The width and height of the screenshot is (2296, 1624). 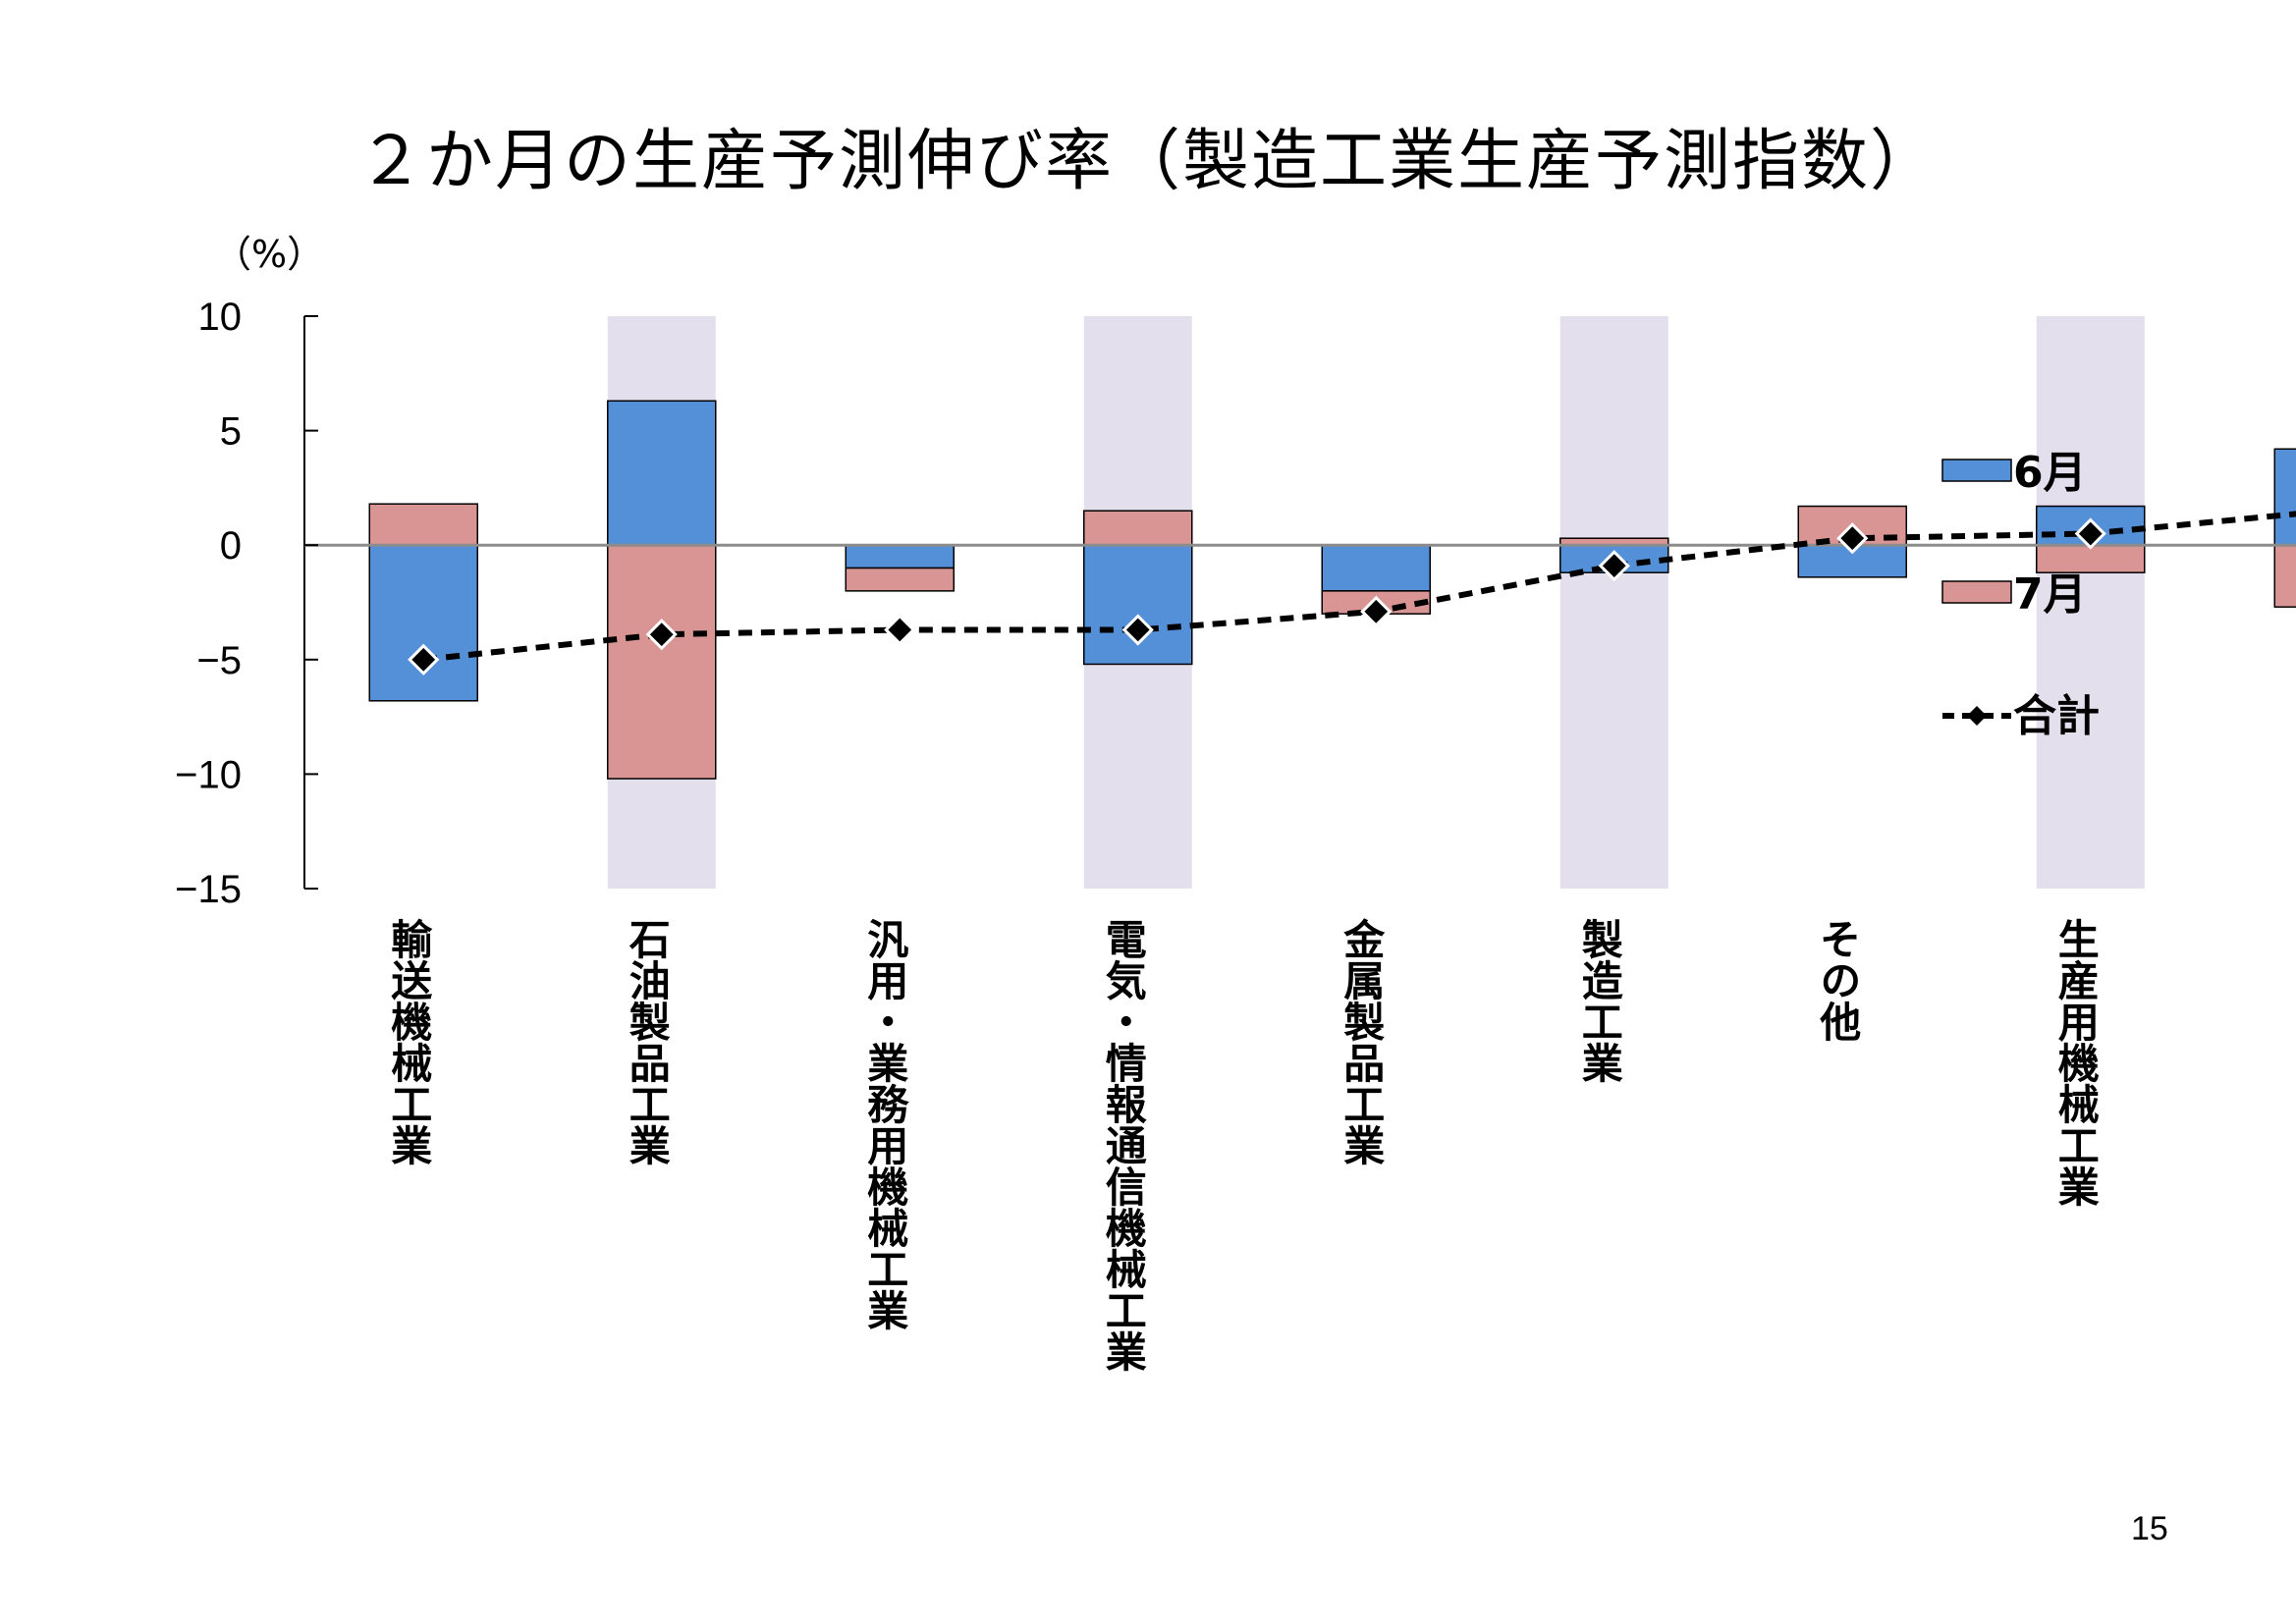 What do you see at coordinates (885, 1124) in the screenshot?
I see `category-label: 汎用・業務用機械工業` at bounding box center [885, 1124].